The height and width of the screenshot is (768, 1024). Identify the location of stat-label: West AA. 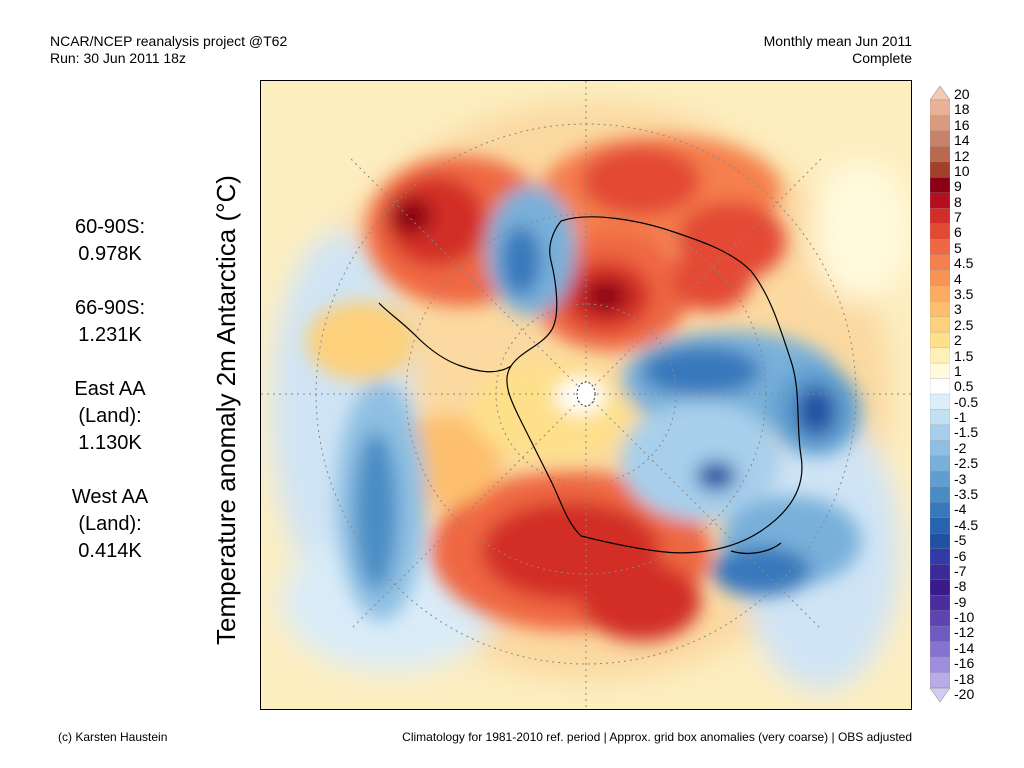
(110, 497).